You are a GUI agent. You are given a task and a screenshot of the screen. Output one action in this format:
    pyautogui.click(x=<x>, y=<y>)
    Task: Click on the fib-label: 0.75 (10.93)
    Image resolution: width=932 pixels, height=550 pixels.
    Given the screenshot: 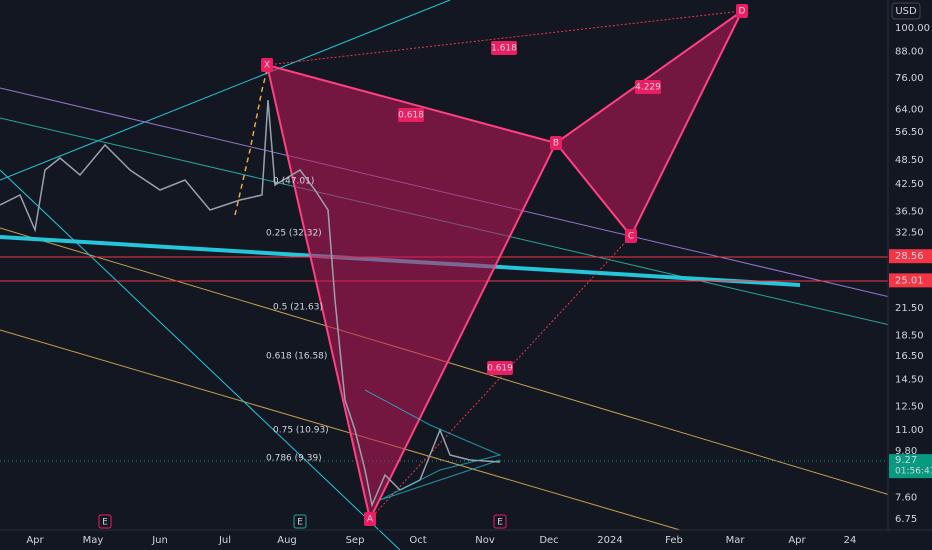 What is the action you would take?
    pyautogui.click(x=301, y=431)
    